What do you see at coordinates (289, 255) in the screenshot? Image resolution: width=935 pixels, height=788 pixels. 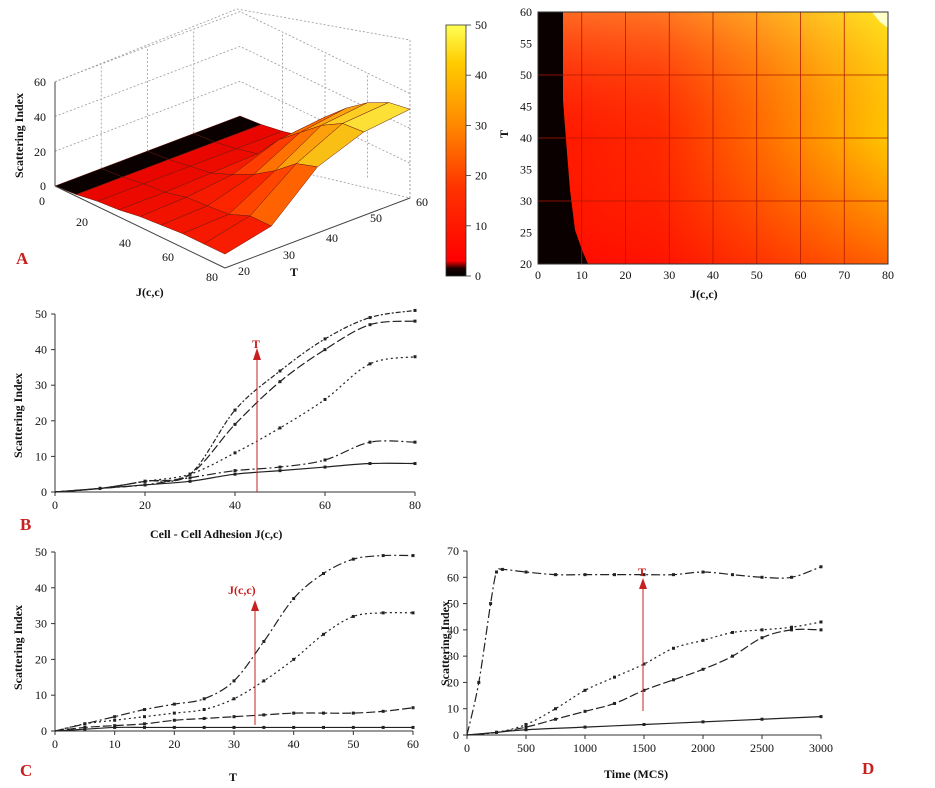 I see `a-y-tick: 30` at bounding box center [289, 255].